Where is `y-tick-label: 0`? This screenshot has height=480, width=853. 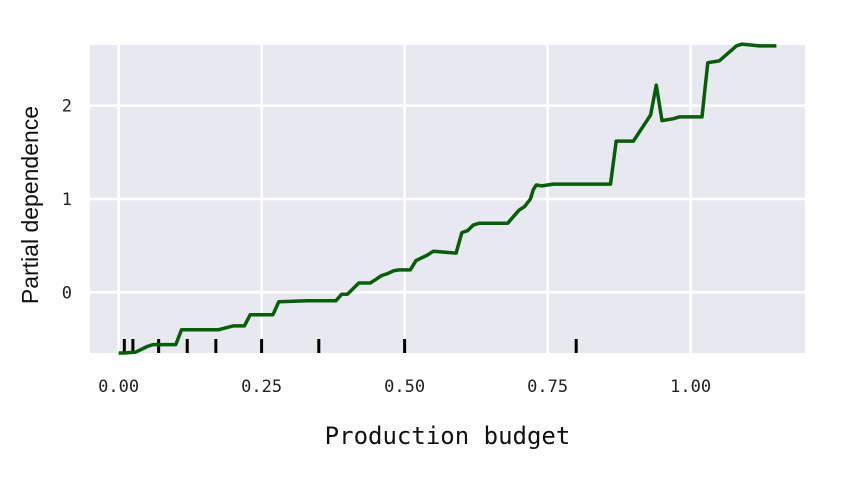
y-tick-label: 0 is located at coordinates (67, 293).